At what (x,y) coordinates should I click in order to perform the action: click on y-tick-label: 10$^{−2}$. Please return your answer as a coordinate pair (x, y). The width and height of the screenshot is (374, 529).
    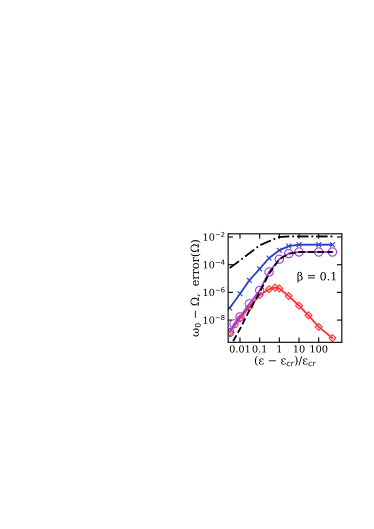
    Looking at the image, I should click on (214, 236).